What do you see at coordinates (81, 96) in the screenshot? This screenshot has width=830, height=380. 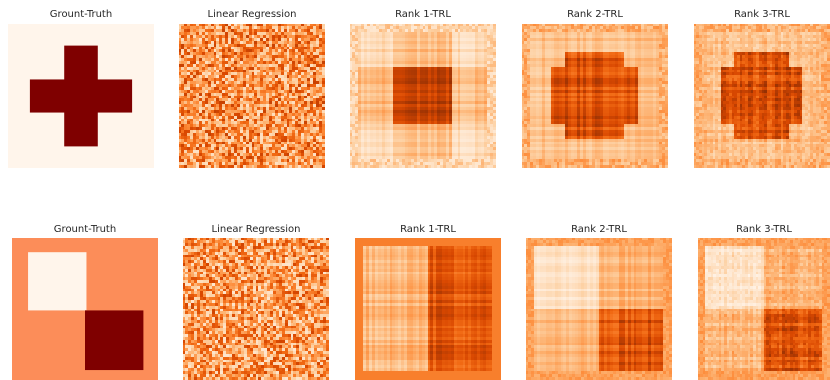 I see `heatmap-gt-cross` at bounding box center [81, 96].